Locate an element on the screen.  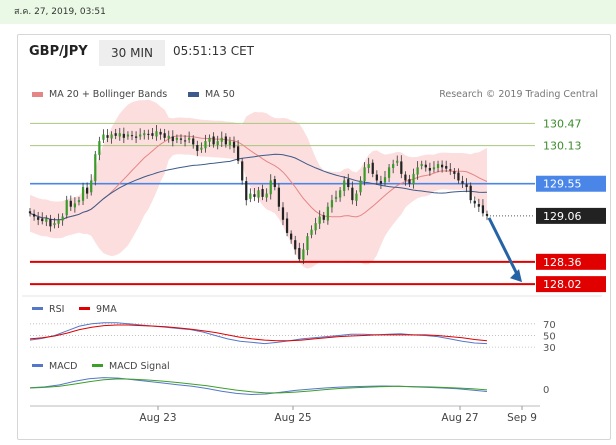
level-pivot-2-tag is located at coordinates (571, 183).